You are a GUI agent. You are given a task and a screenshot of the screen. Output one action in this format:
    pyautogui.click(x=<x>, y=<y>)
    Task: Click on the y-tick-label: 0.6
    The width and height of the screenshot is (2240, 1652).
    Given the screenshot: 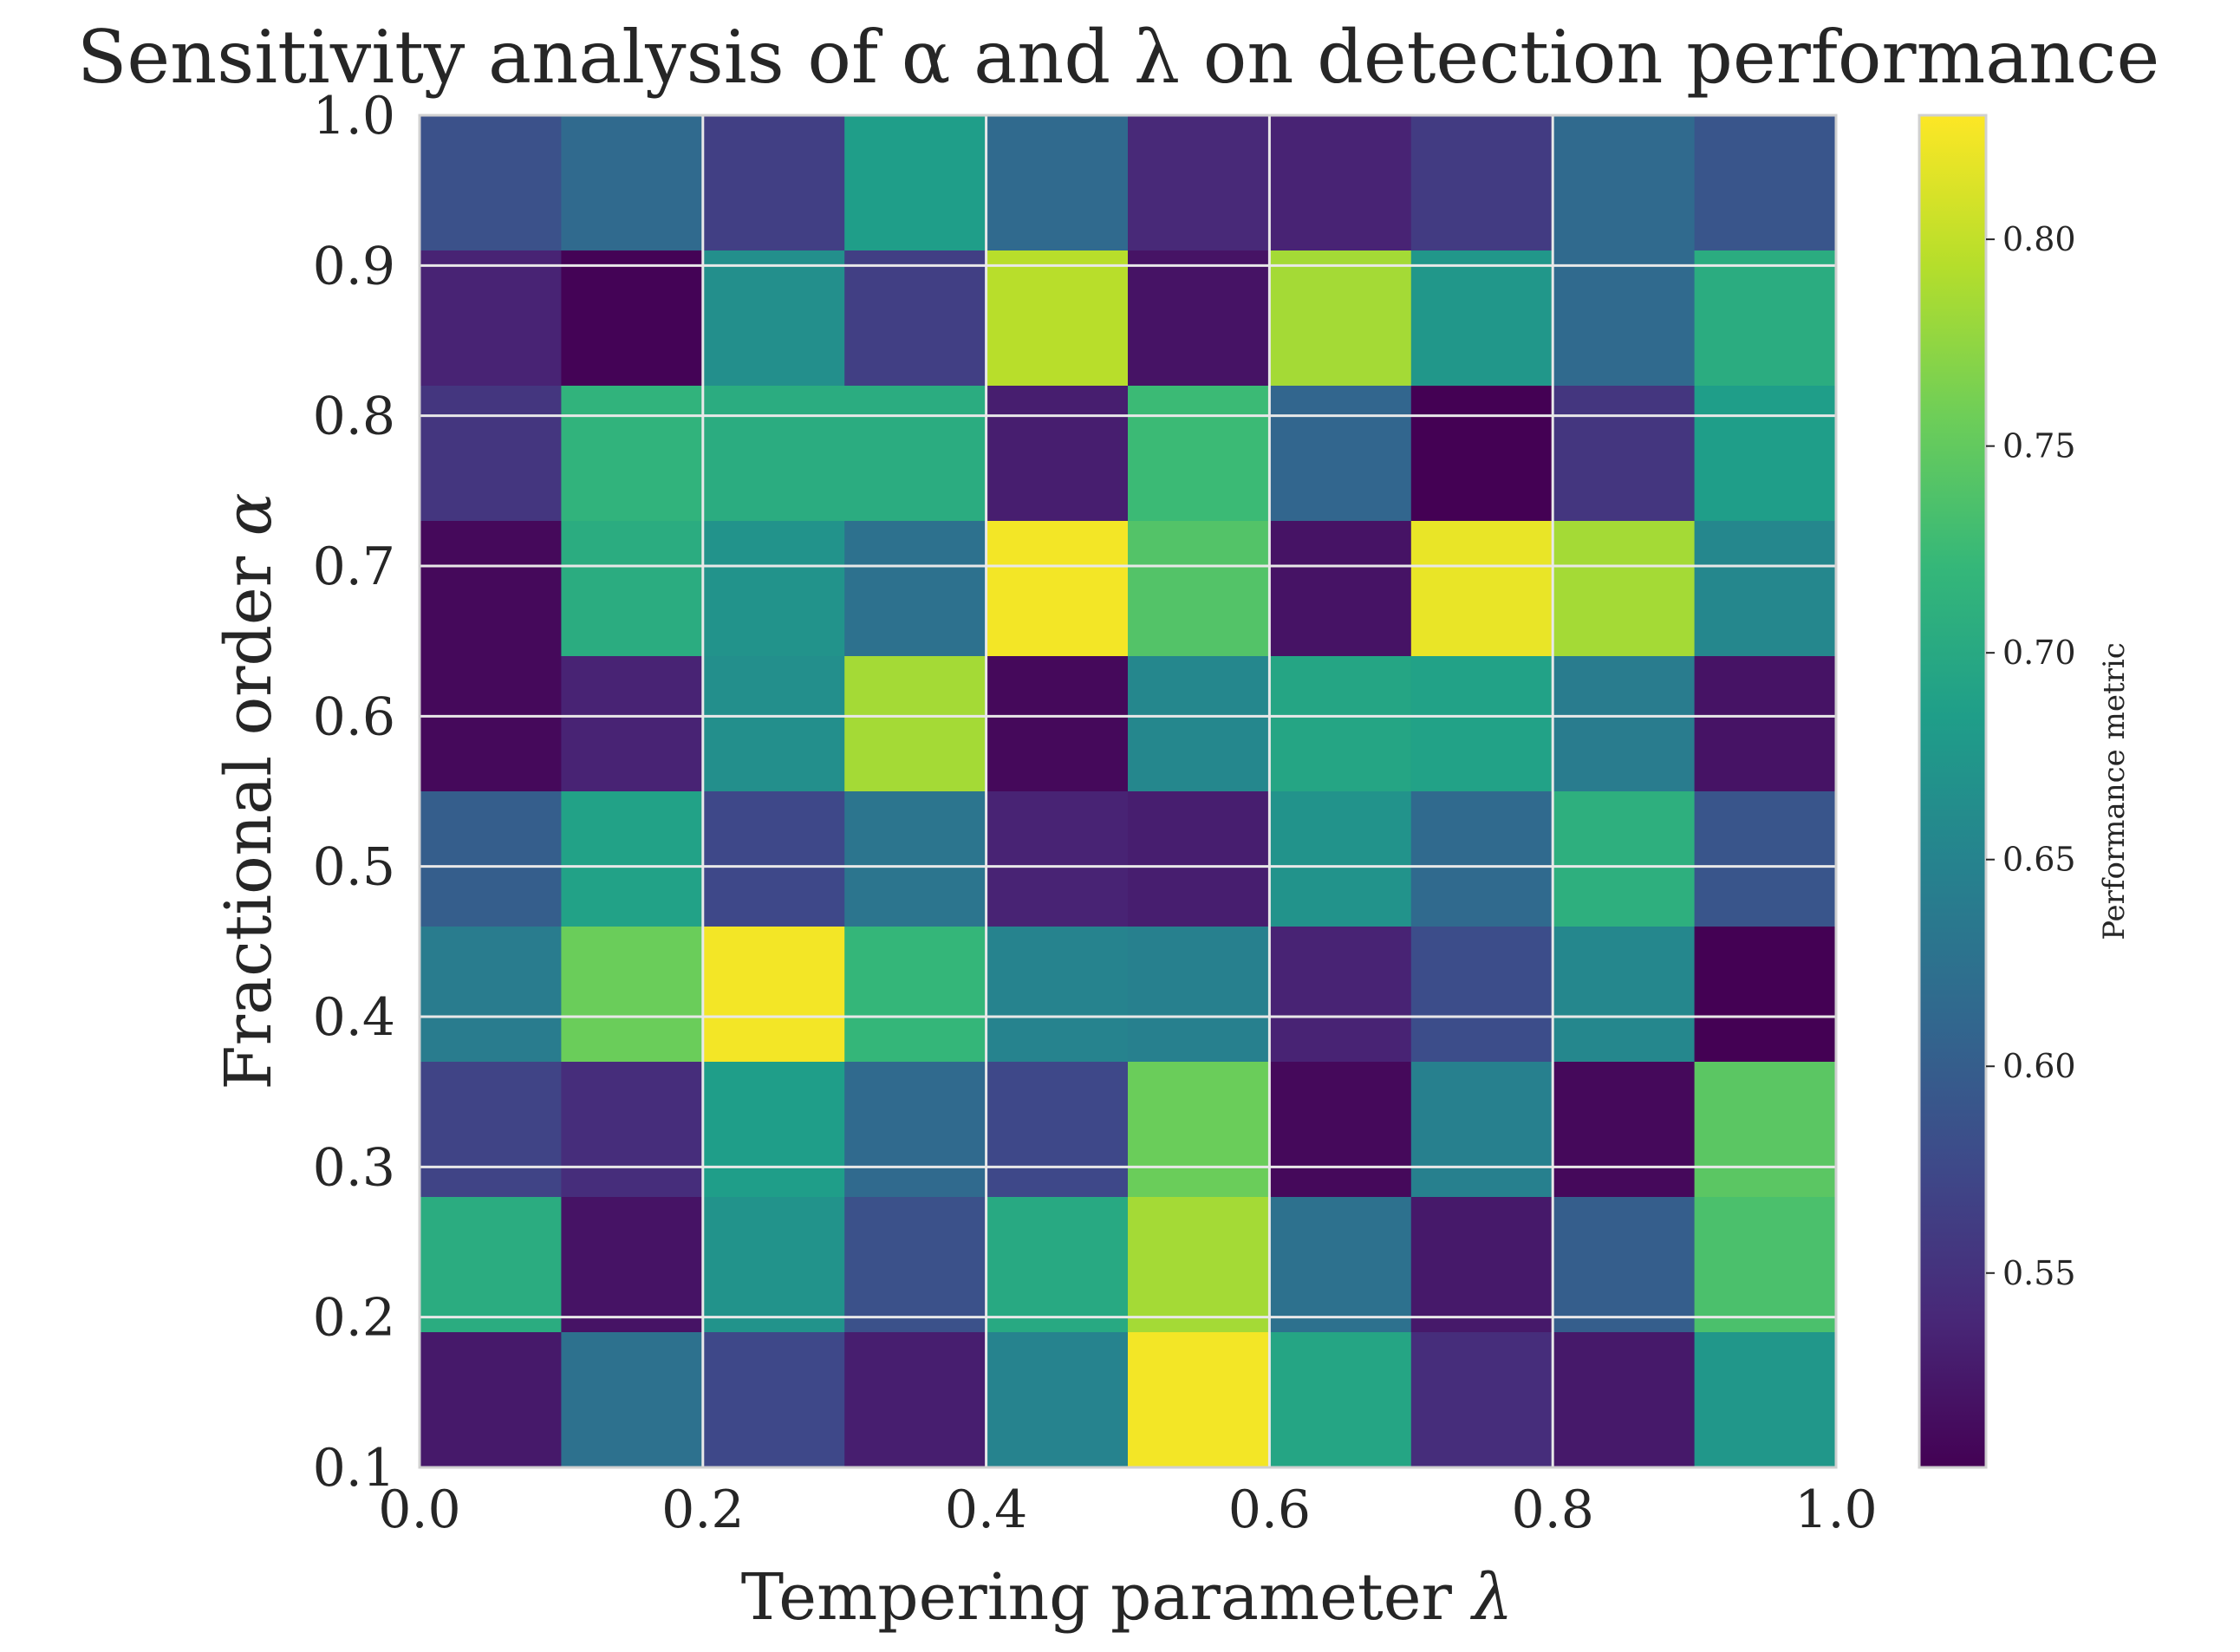 What is the action you would take?
    pyautogui.click(x=354, y=716)
    